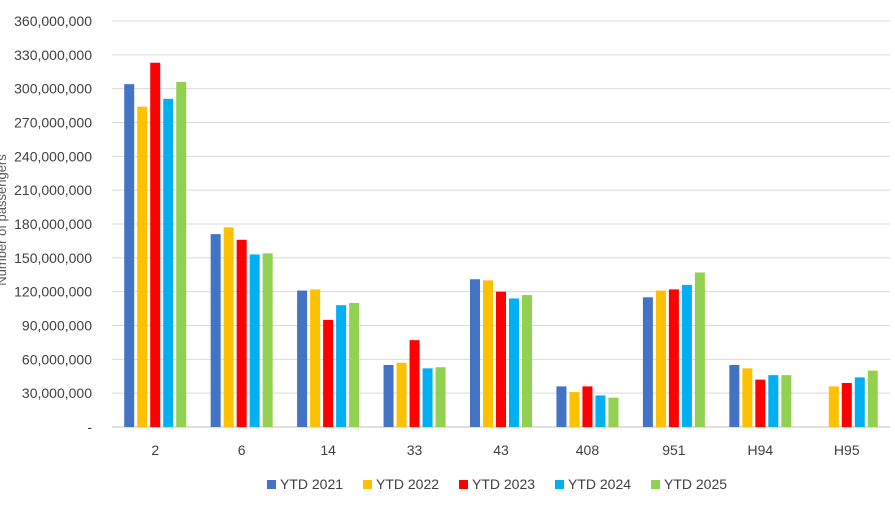 The height and width of the screenshot is (518, 895). What do you see at coordinates (503, 484) in the screenshot?
I see `legend-label: YTD 2023` at bounding box center [503, 484].